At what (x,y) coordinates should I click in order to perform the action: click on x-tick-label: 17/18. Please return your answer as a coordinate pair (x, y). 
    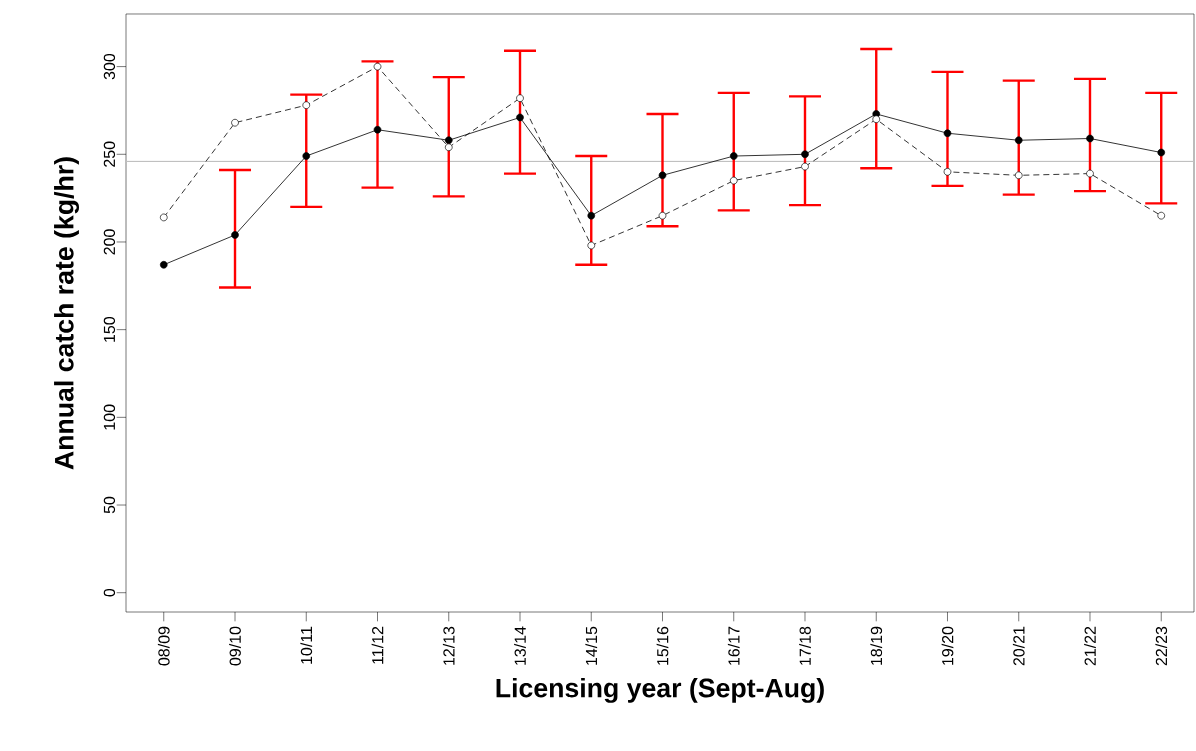
    Looking at the image, I should click on (805, 645).